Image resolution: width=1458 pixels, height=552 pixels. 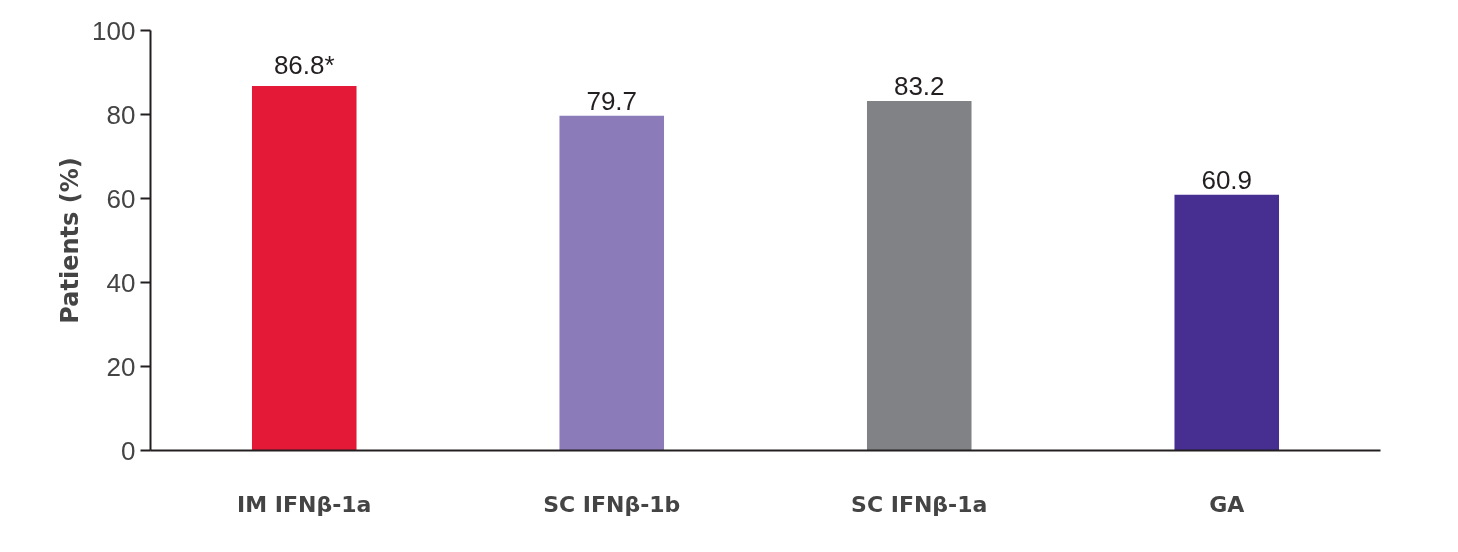 I want to click on data-label: 83.2, so click(x=919, y=86).